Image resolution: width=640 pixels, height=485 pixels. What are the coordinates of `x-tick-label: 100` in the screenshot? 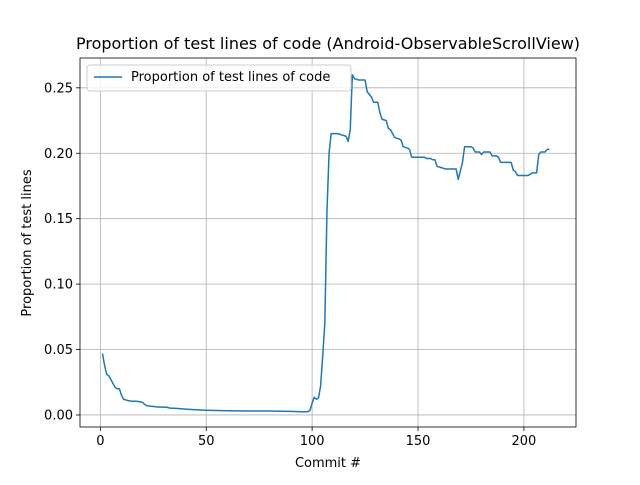 It's located at (312, 441).